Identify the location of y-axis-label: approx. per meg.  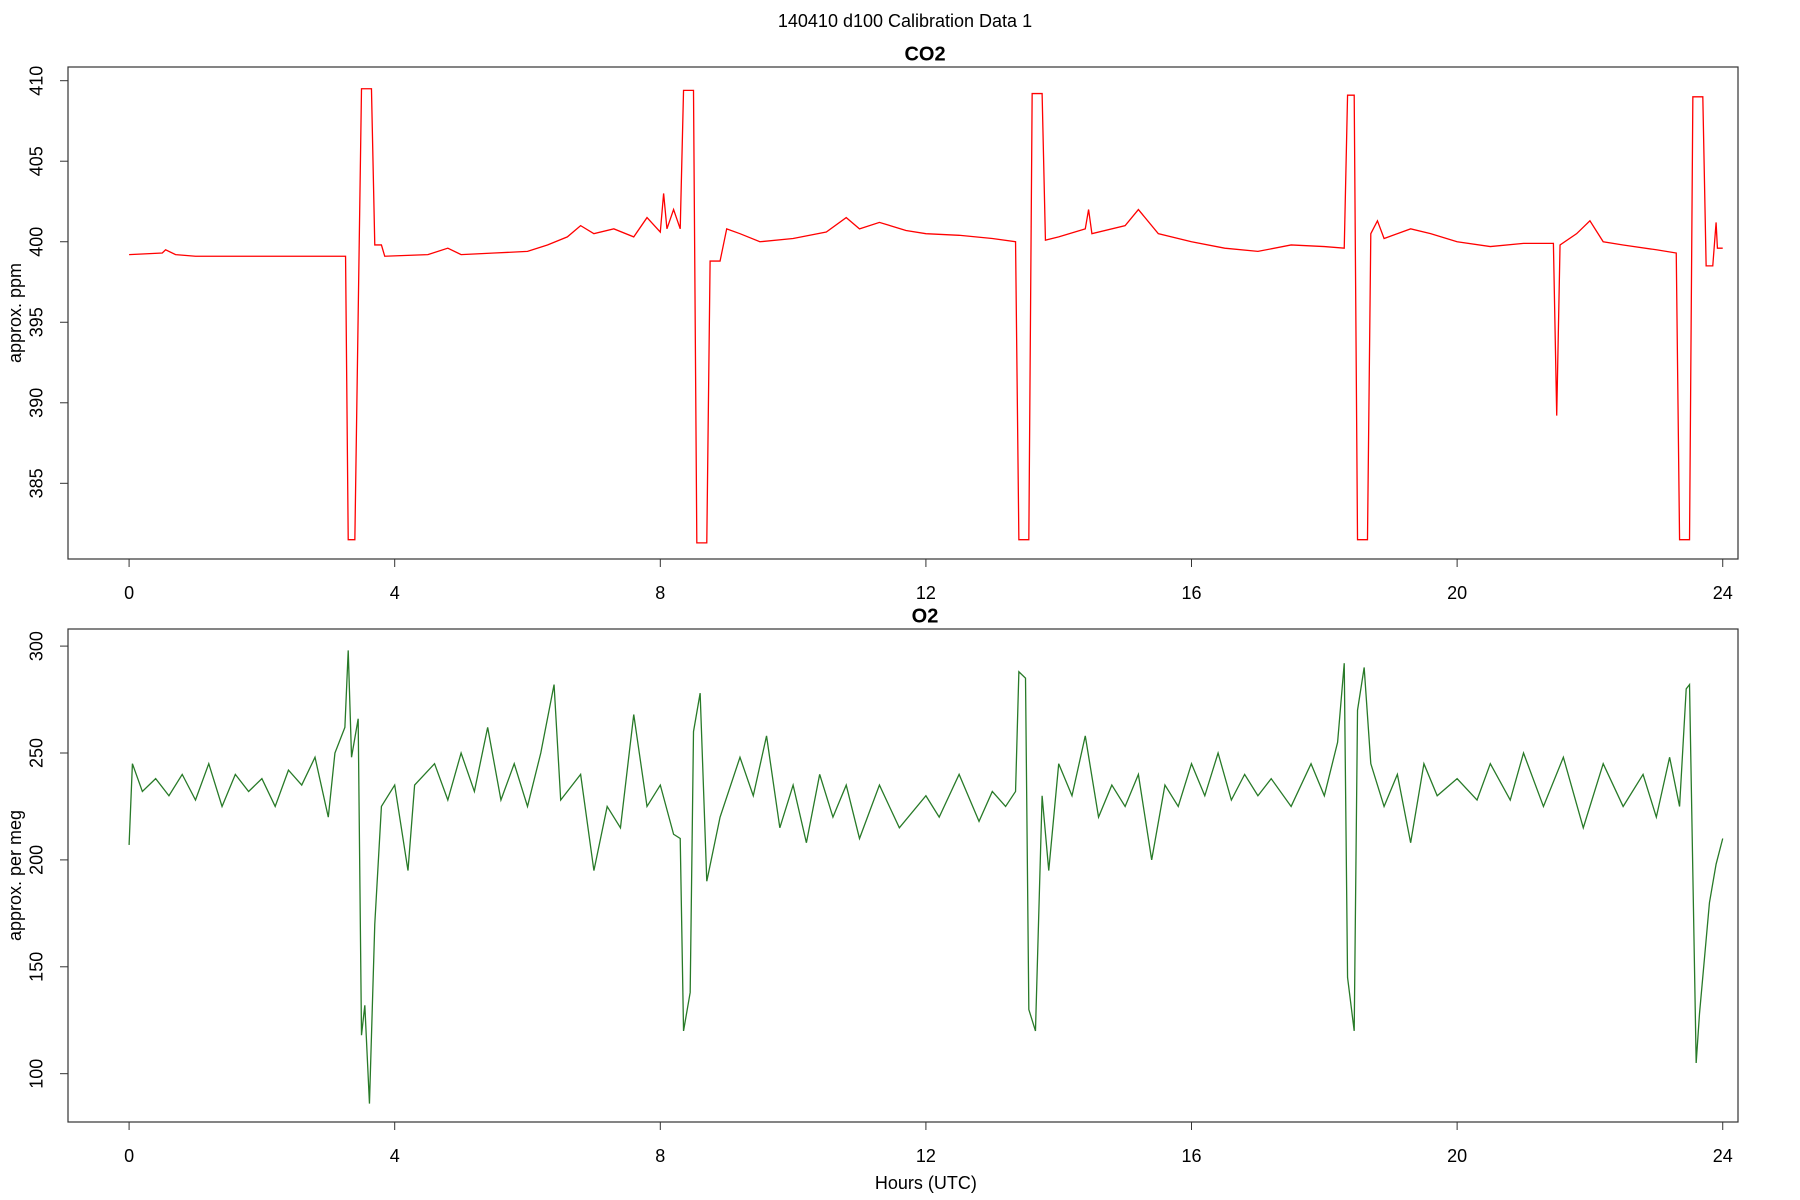
(15, 875).